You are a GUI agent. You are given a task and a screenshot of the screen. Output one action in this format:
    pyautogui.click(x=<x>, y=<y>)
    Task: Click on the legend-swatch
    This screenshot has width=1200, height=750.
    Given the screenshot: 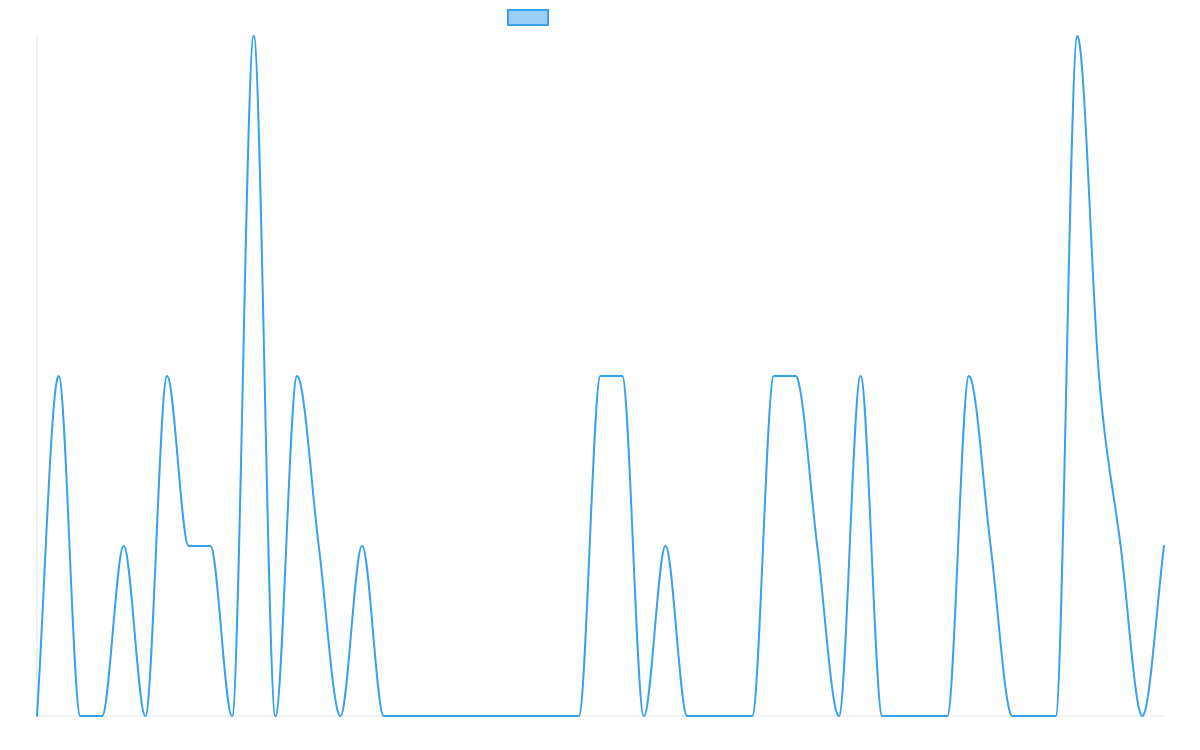 What is the action you would take?
    pyautogui.click(x=528, y=17)
    